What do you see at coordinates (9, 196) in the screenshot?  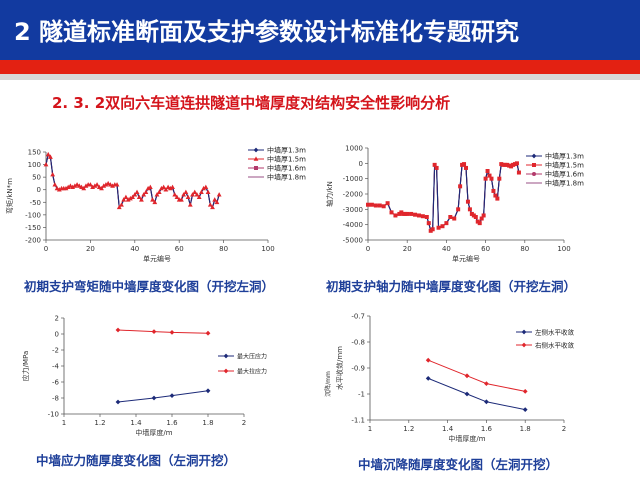 I see `y-axis-label: 弯矩/kN*m` at bounding box center [9, 196].